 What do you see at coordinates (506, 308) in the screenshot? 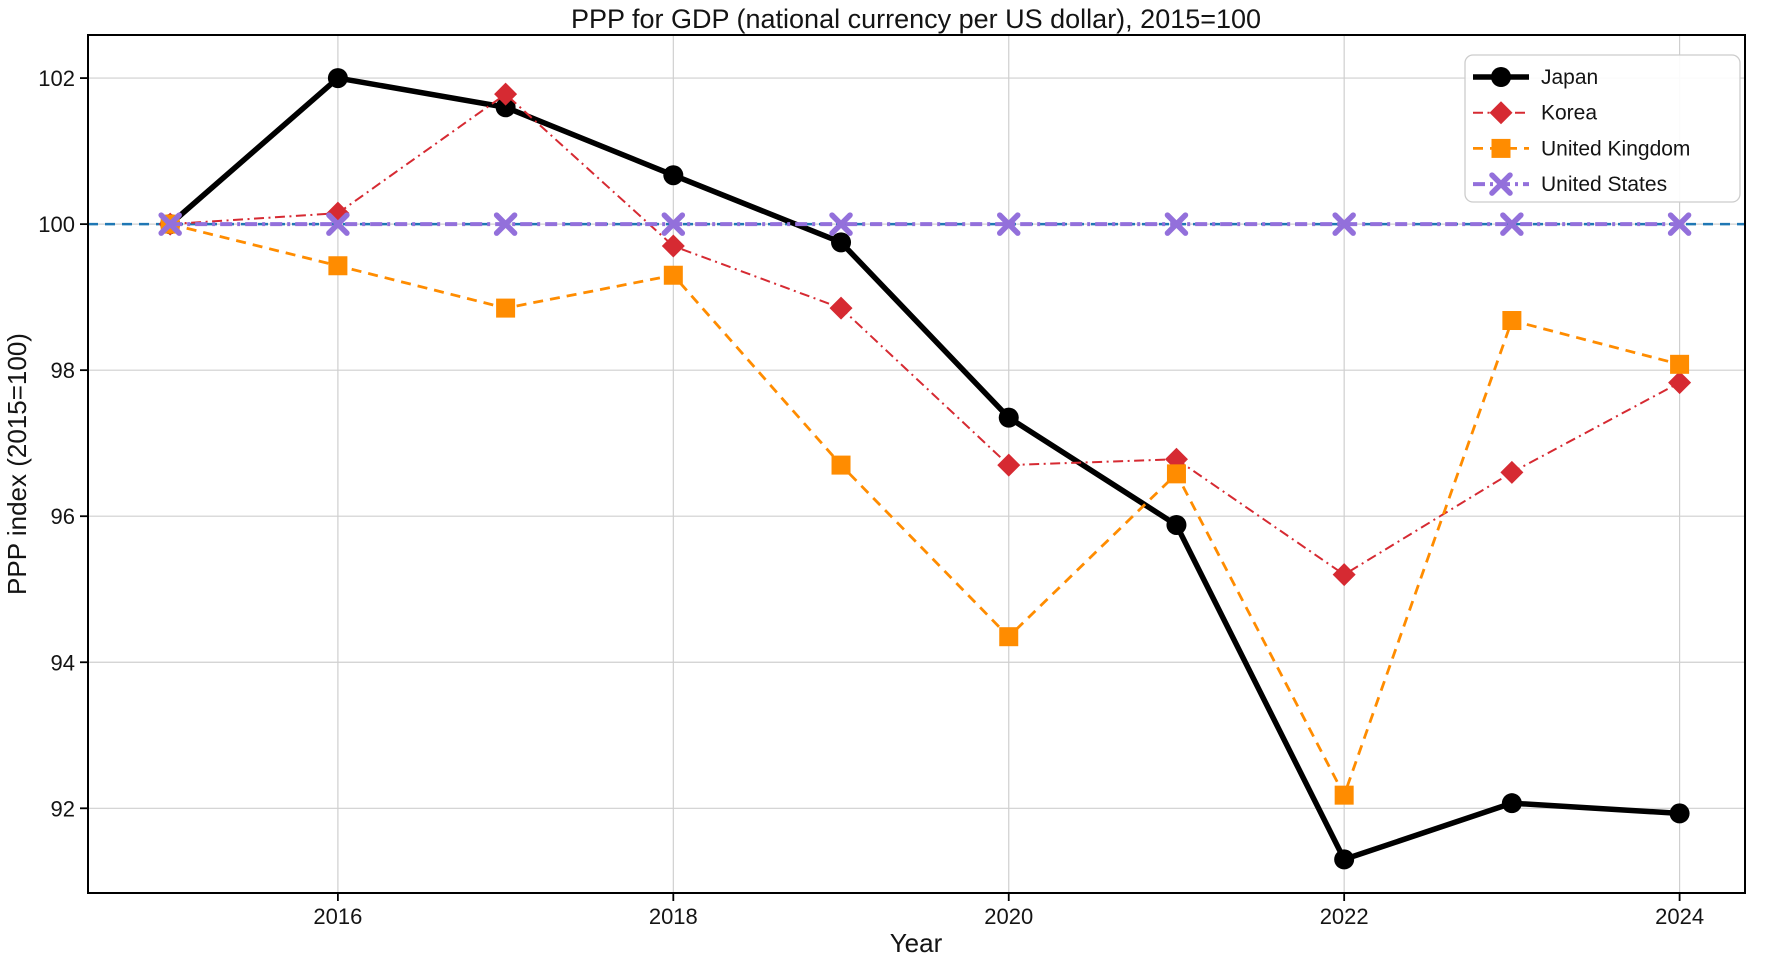
I see `marker-united-kingdom-2017` at bounding box center [506, 308].